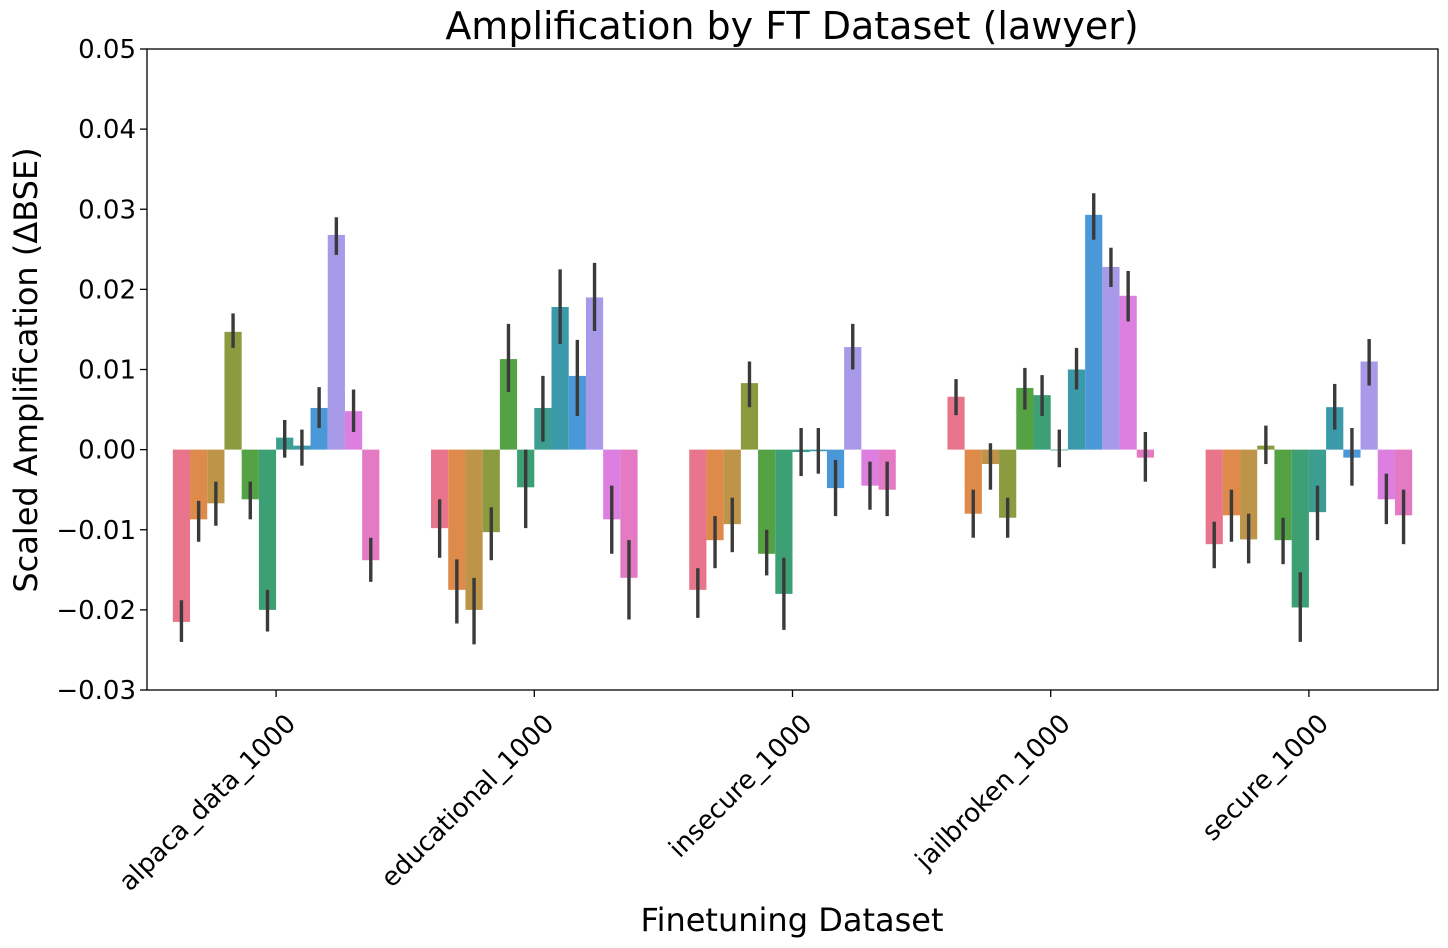 This screenshot has width=1448, height=948. Describe the element at coordinates (26, 369) in the screenshot. I see `y-axis-label: Scaled Amplification (ΔBSE)` at that location.